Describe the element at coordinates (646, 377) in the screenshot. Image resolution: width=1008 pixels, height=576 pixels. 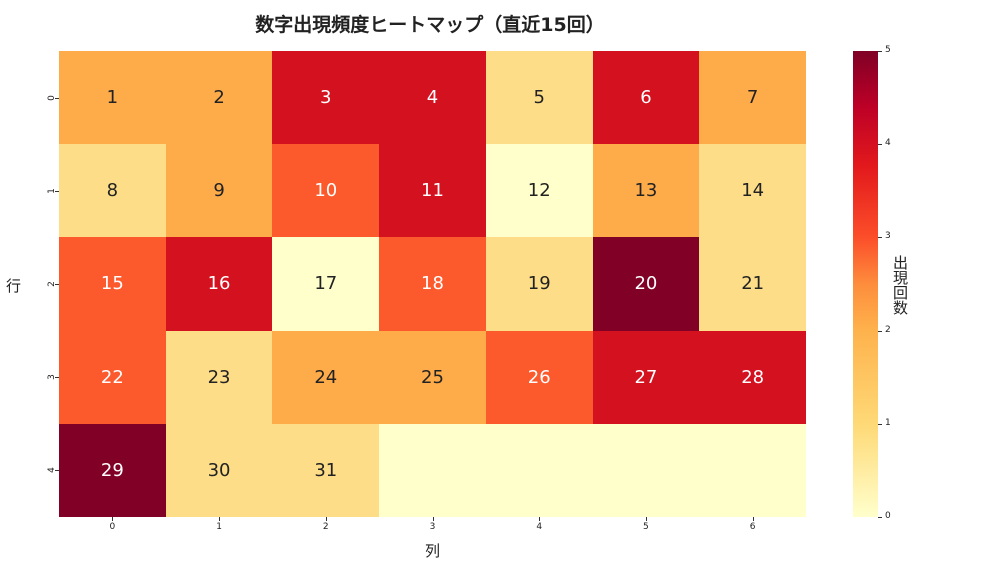
I see `heatmap-cell: 27` at that location.